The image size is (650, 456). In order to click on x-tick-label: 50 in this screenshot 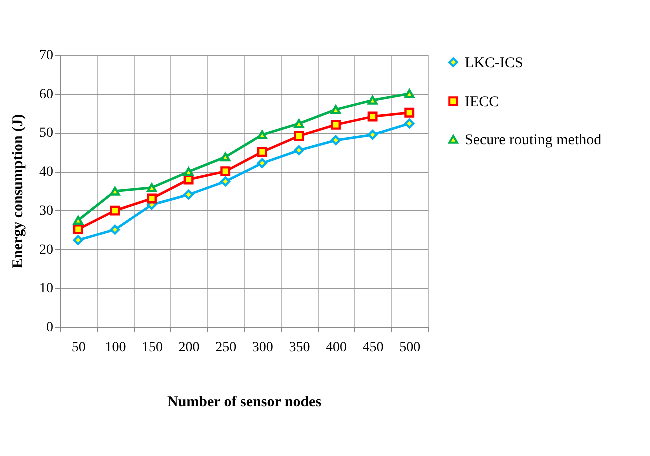, I will do `click(79, 348)`.